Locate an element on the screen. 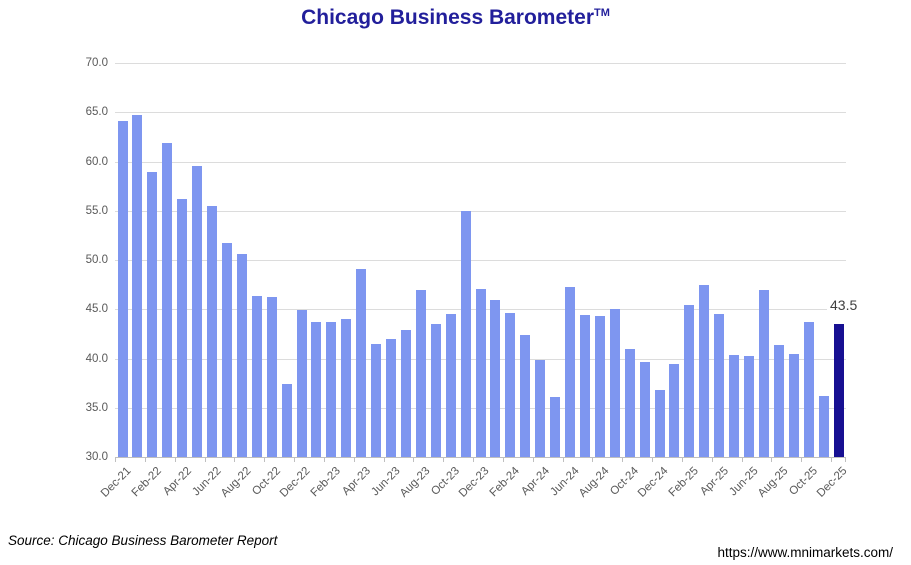 The height and width of the screenshot is (565, 911). x-tick-label: Dec-22 is located at coordinates (295, 482).